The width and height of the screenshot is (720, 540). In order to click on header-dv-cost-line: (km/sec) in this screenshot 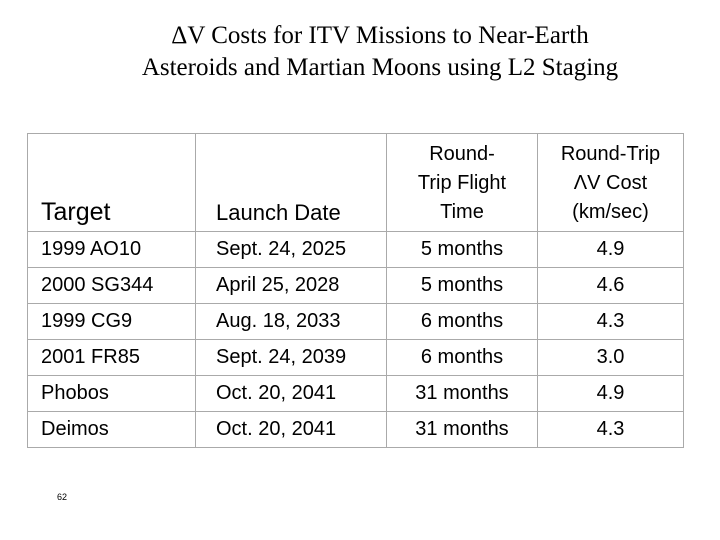, I will do `click(610, 212)`.